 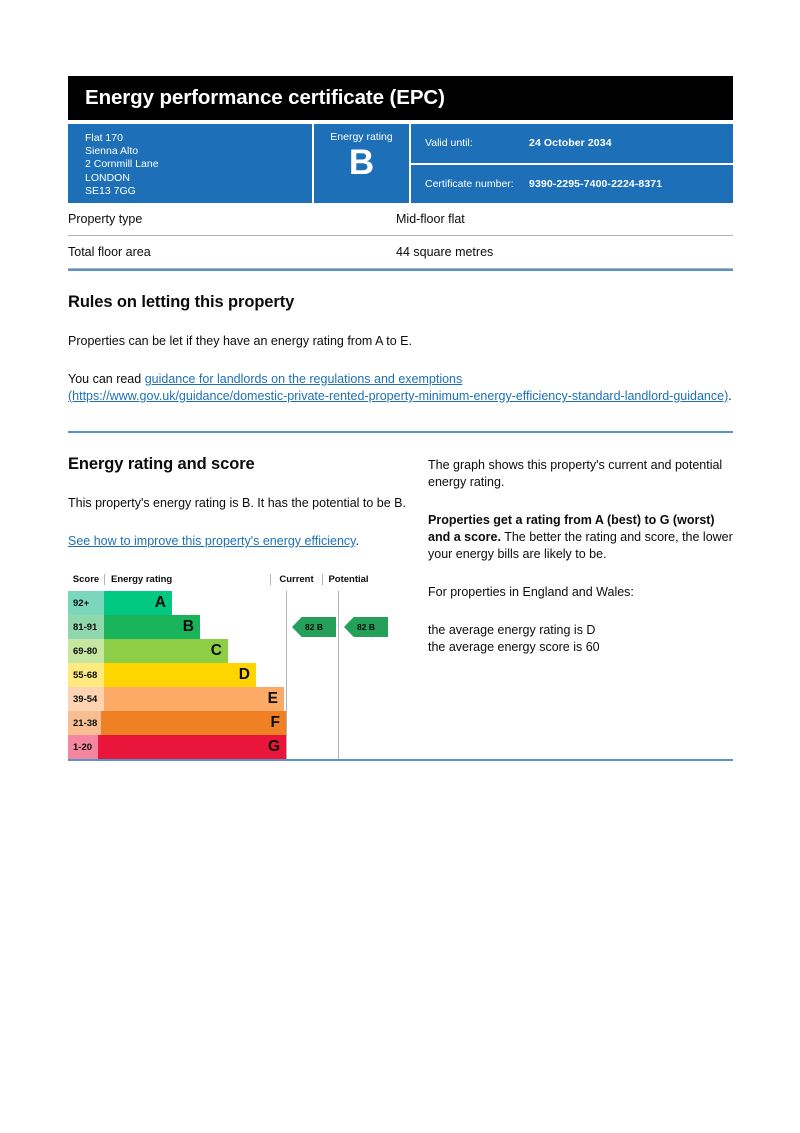 I want to click on table-row: Total floor area 44 square metres, so click(x=400, y=252).